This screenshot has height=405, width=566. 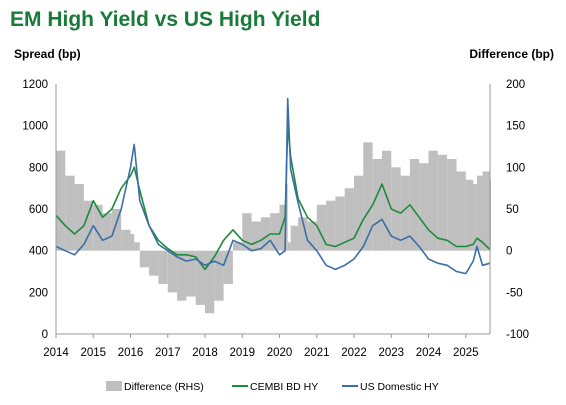 I want to click on y-axis-label-left: Spread (bp), so click(x=47, y=54).